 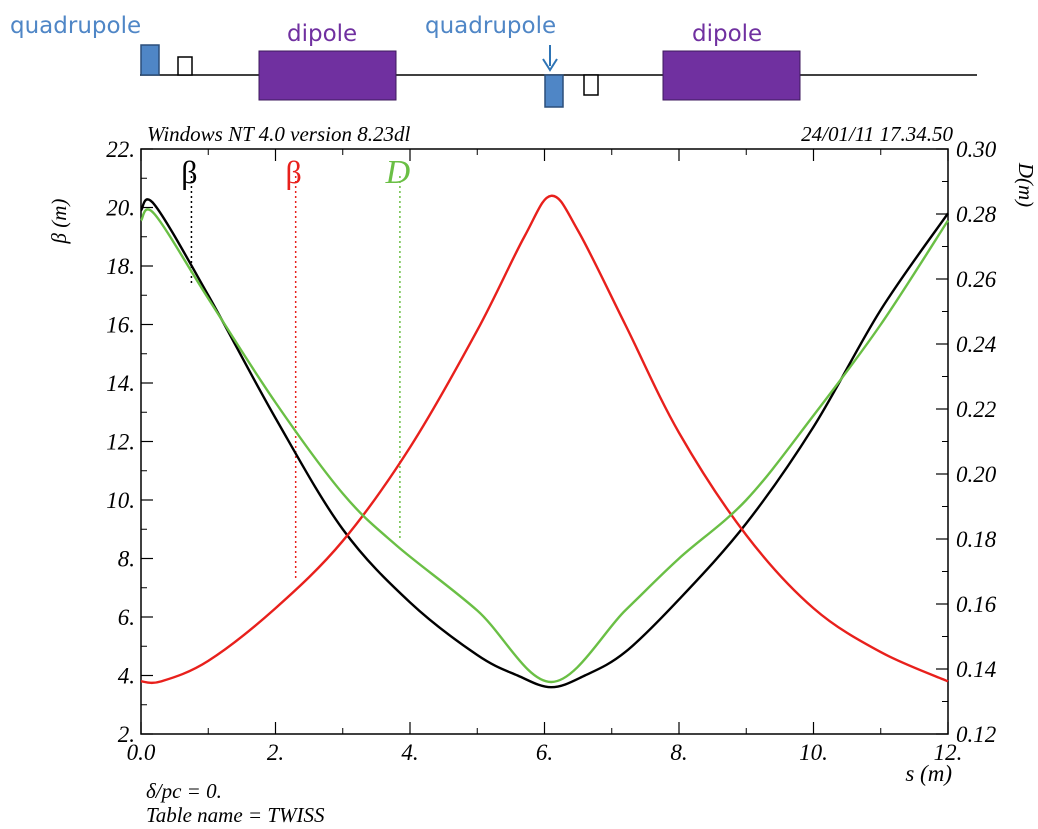 I want to click on dipole-label-left: dipole, so click(x=322, y=34).